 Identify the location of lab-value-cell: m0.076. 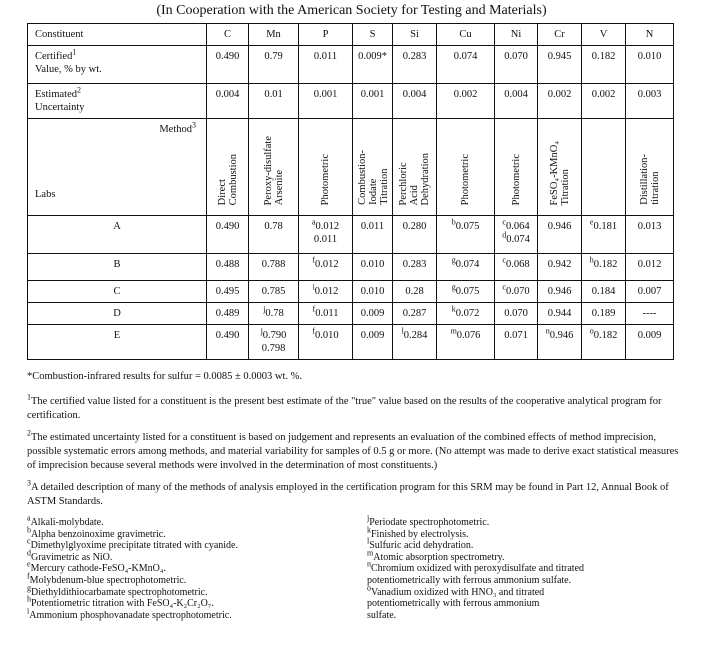
(465, 342).